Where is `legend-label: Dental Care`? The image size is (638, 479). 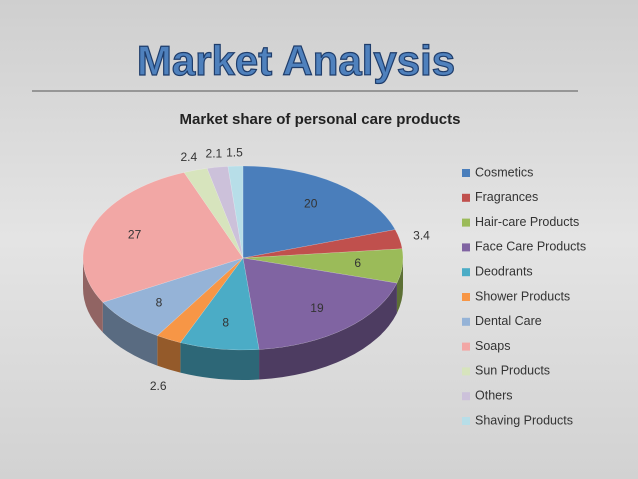
legend-label: Dental Care is located at coordinates (508, 321).